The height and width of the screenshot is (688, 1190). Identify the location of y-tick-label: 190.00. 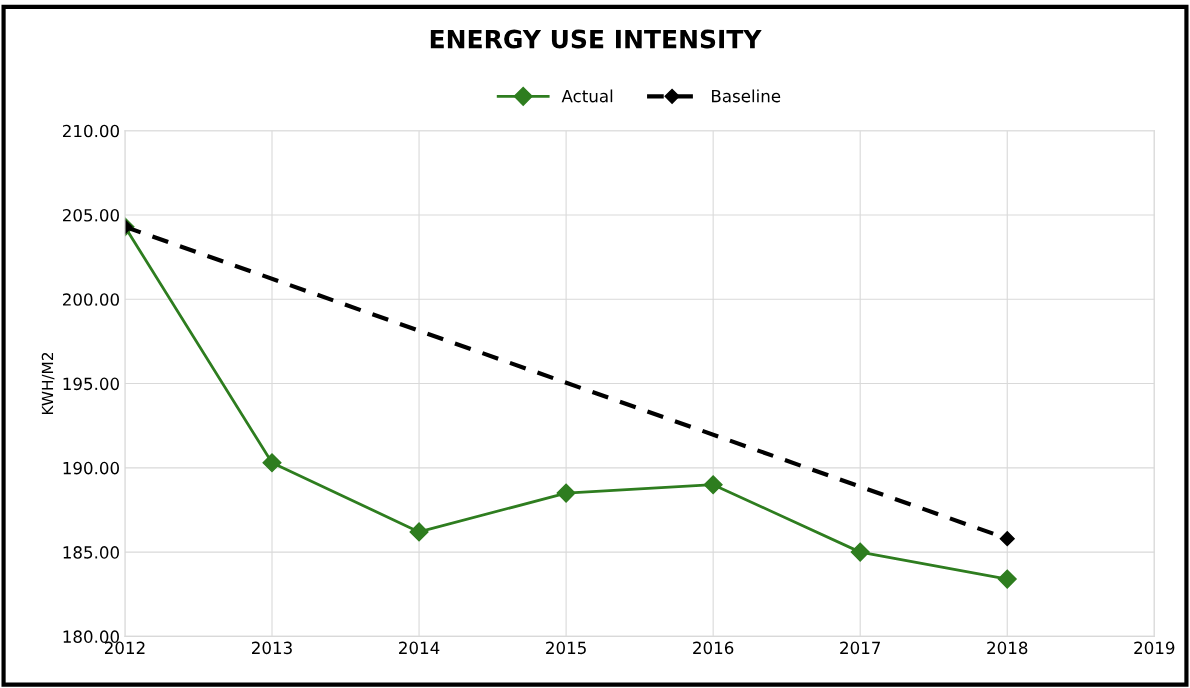
(91, 468).